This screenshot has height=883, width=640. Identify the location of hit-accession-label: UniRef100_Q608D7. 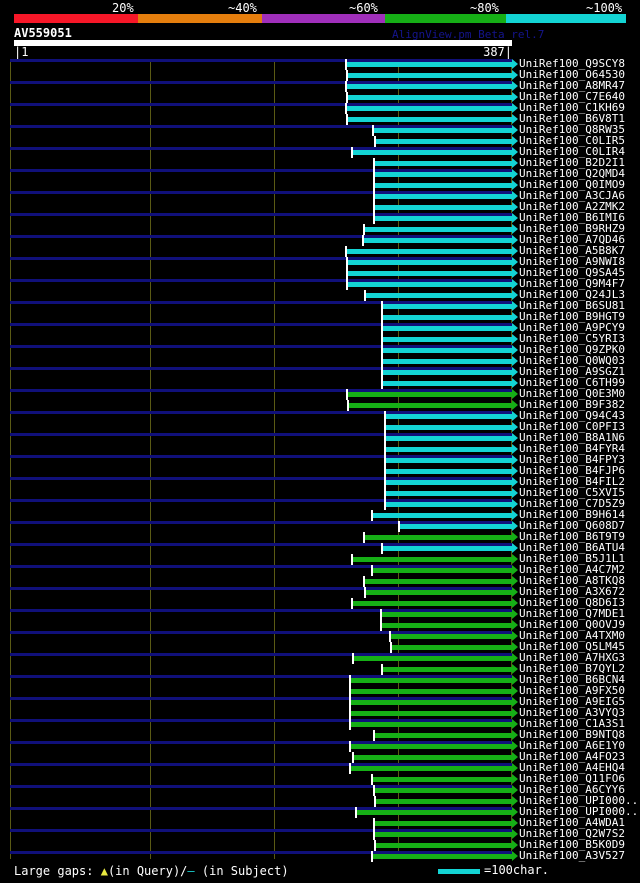
(572, 525).